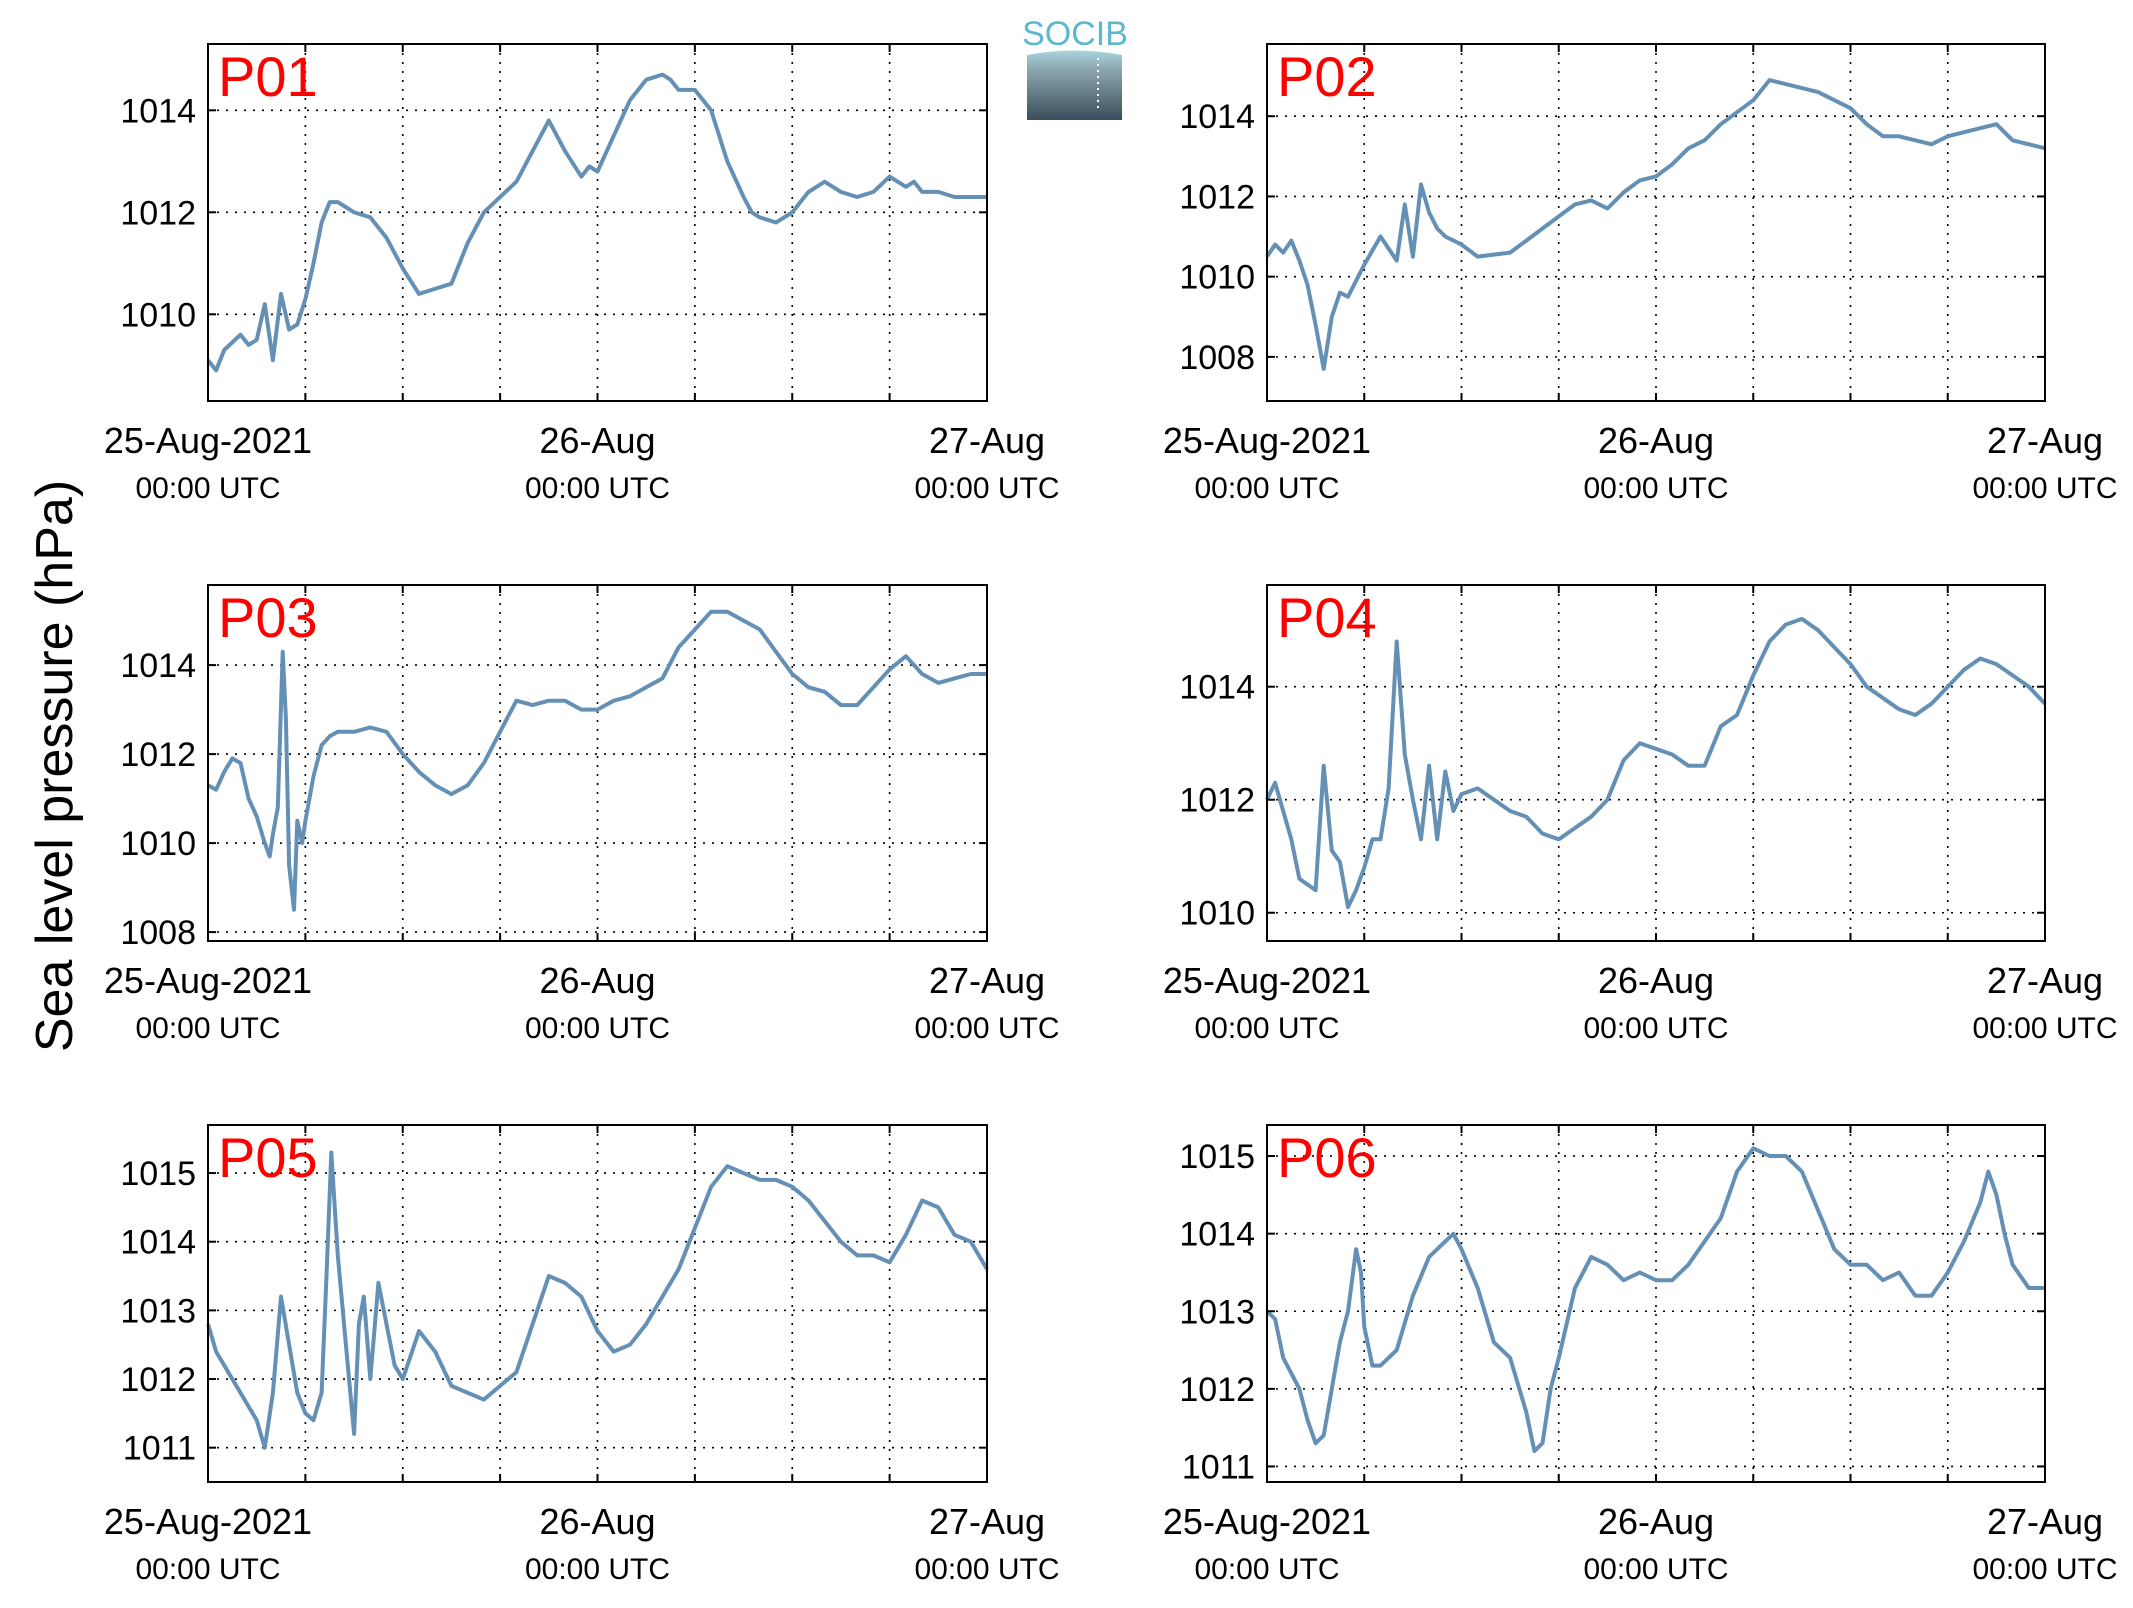 The image size is (2133, 1608). I want to click on logo-wordmark: SOCIB, so click(1075, 34).